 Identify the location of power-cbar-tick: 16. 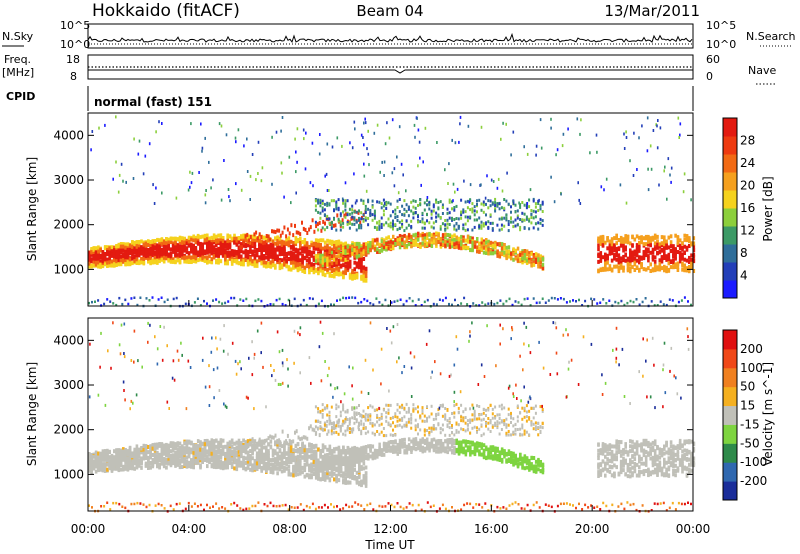
(747, 208).